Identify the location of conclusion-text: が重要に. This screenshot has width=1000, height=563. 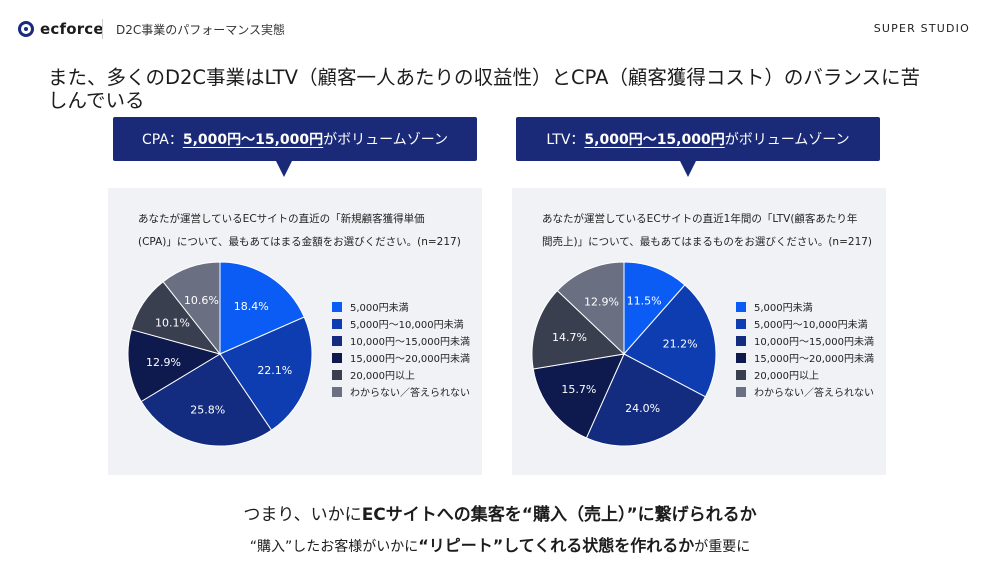
(722, 547).